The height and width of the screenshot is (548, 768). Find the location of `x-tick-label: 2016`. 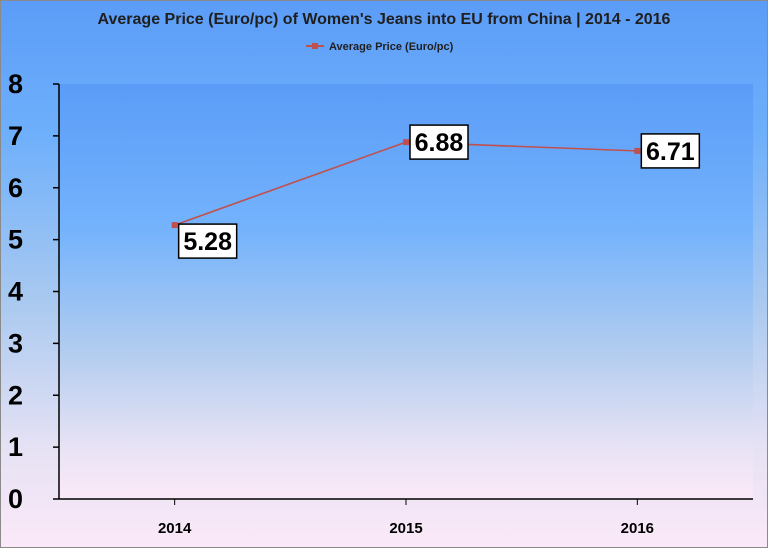

x-tick-label: 2016 is located at coordinates (637, 528).